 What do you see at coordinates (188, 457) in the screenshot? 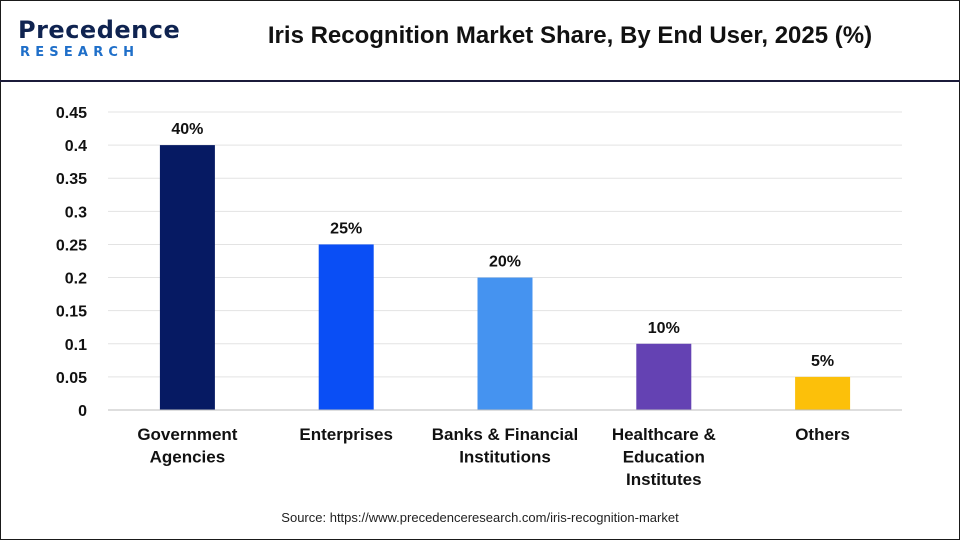
I see `x-tick-label: Agencies` at bounding box center [188, 457].